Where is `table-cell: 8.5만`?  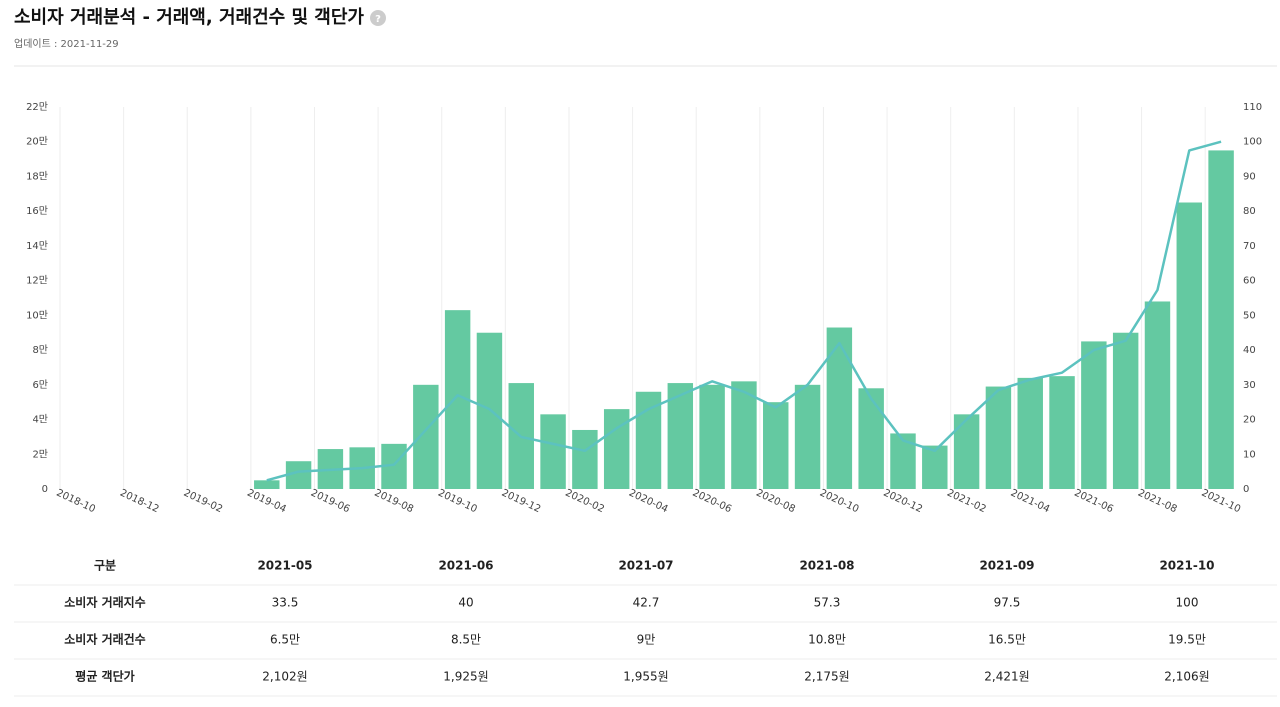
table-cell: 8.5만 is located at coordinates (466, 640).